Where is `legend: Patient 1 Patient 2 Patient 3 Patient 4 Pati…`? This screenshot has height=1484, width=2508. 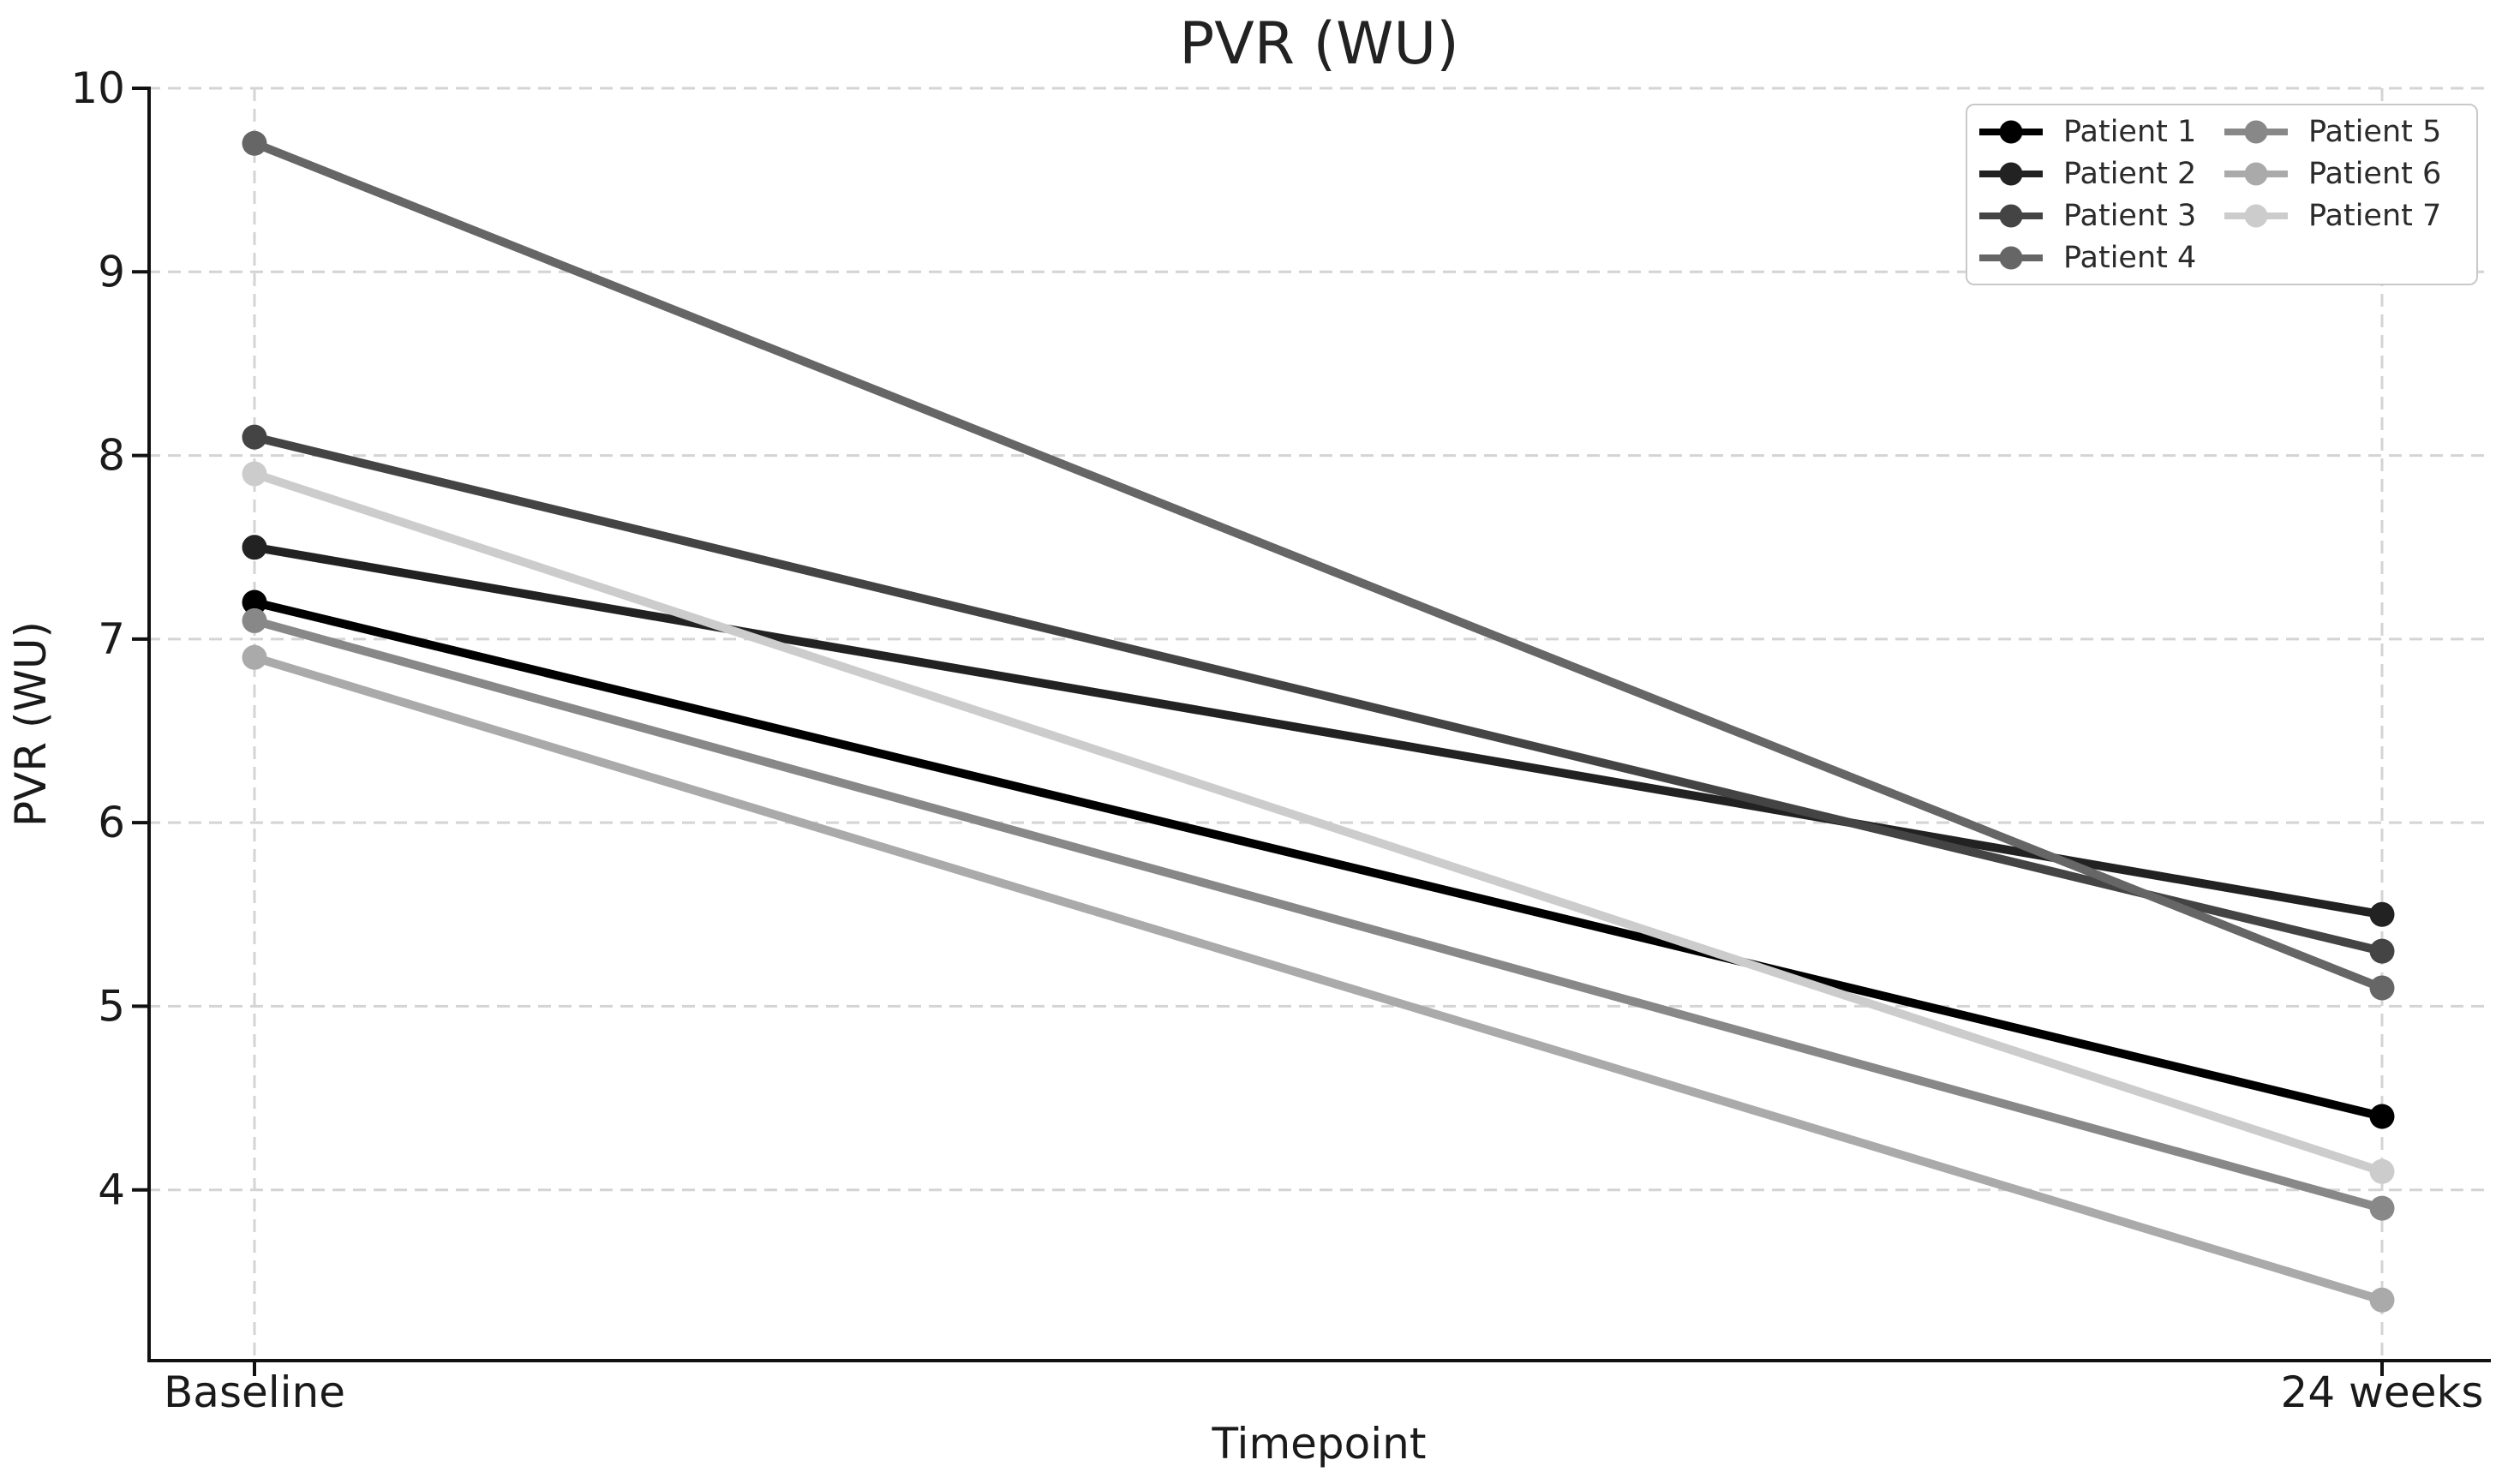 legend: Patient 1 Patient 2 Patient 3 Patient 4 Pati… is located at coordinates (2222, 195).